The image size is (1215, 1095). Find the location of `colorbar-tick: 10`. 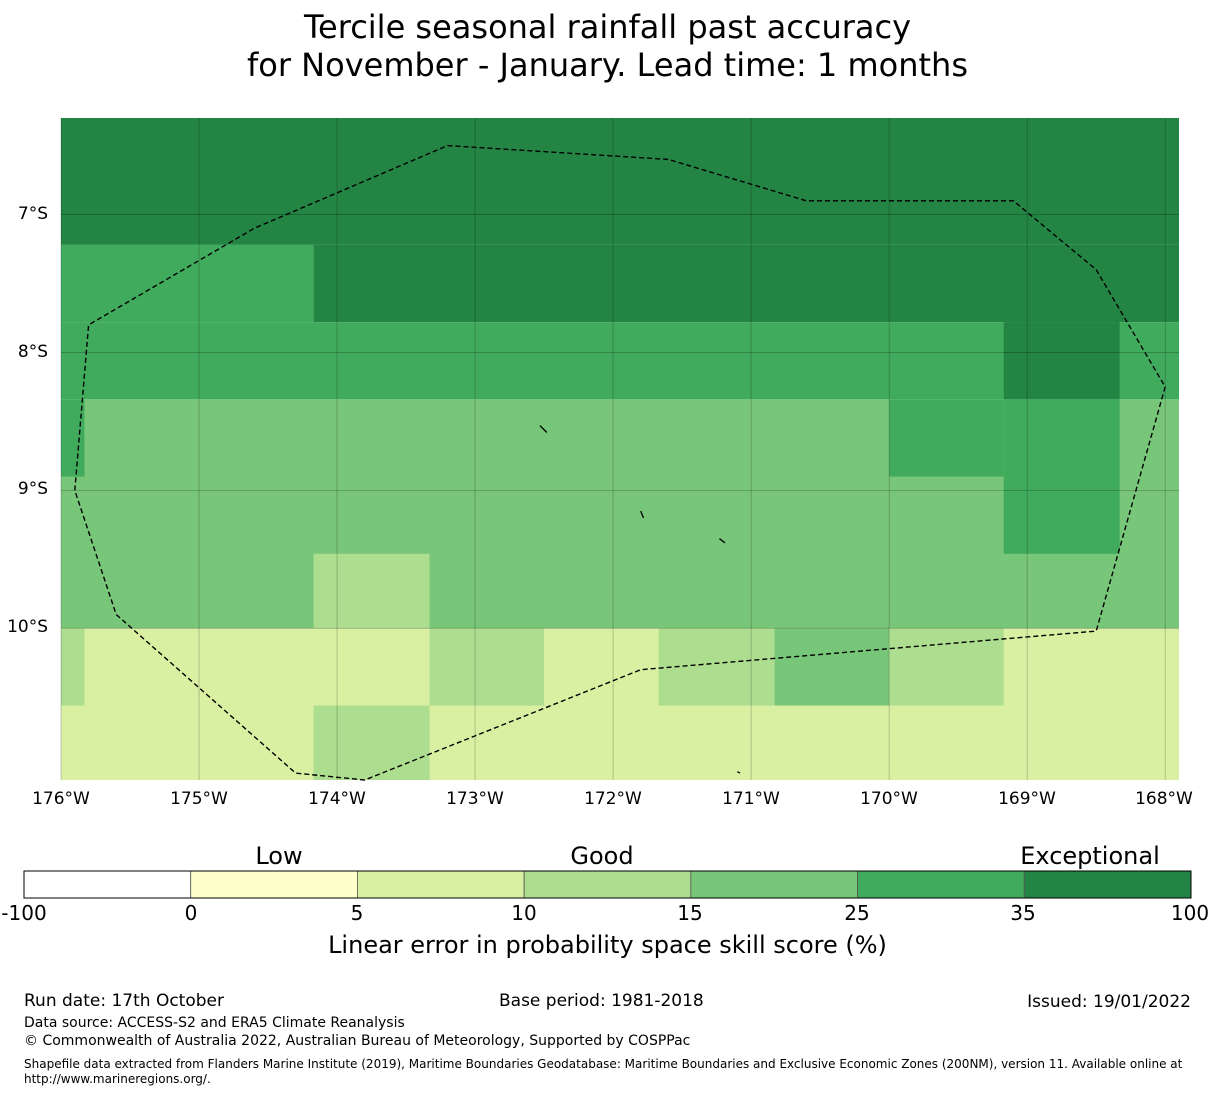

colorbar-tick: 10 is located at coordinates (524, 913).